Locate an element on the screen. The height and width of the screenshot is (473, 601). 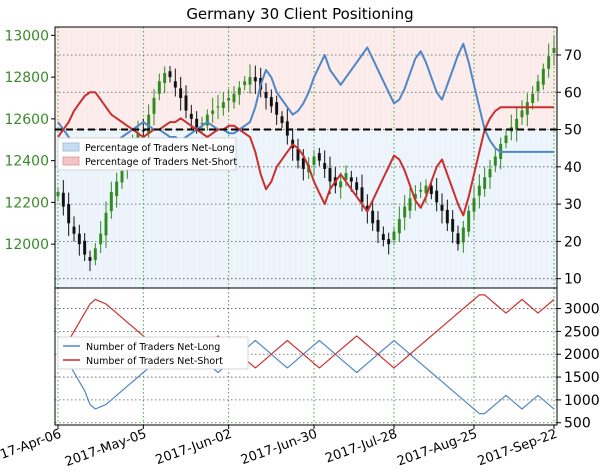
bottom-right-tick-label: 500 is located at coordinates (577, 424).